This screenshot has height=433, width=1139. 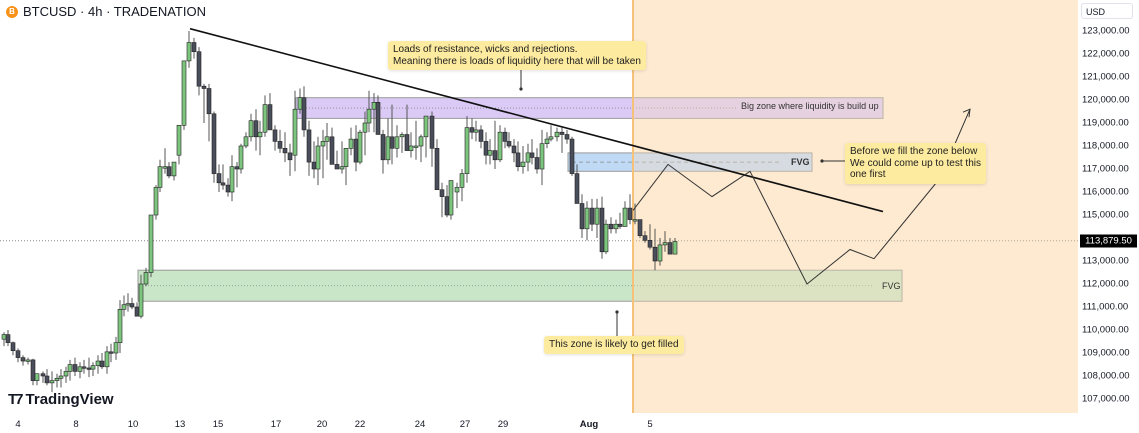 What do you see at coordinates (1108, 206) in the screenshot?
I see `price-axis` at bounding box center [1108, 206].